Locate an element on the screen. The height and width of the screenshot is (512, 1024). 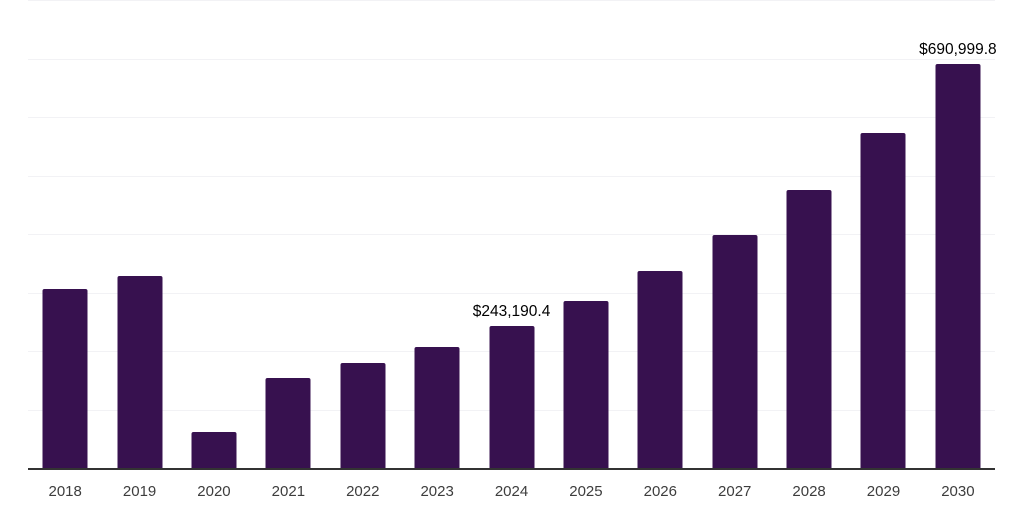
x-tick-2020: 2020 is located at coordinates (214, 491).